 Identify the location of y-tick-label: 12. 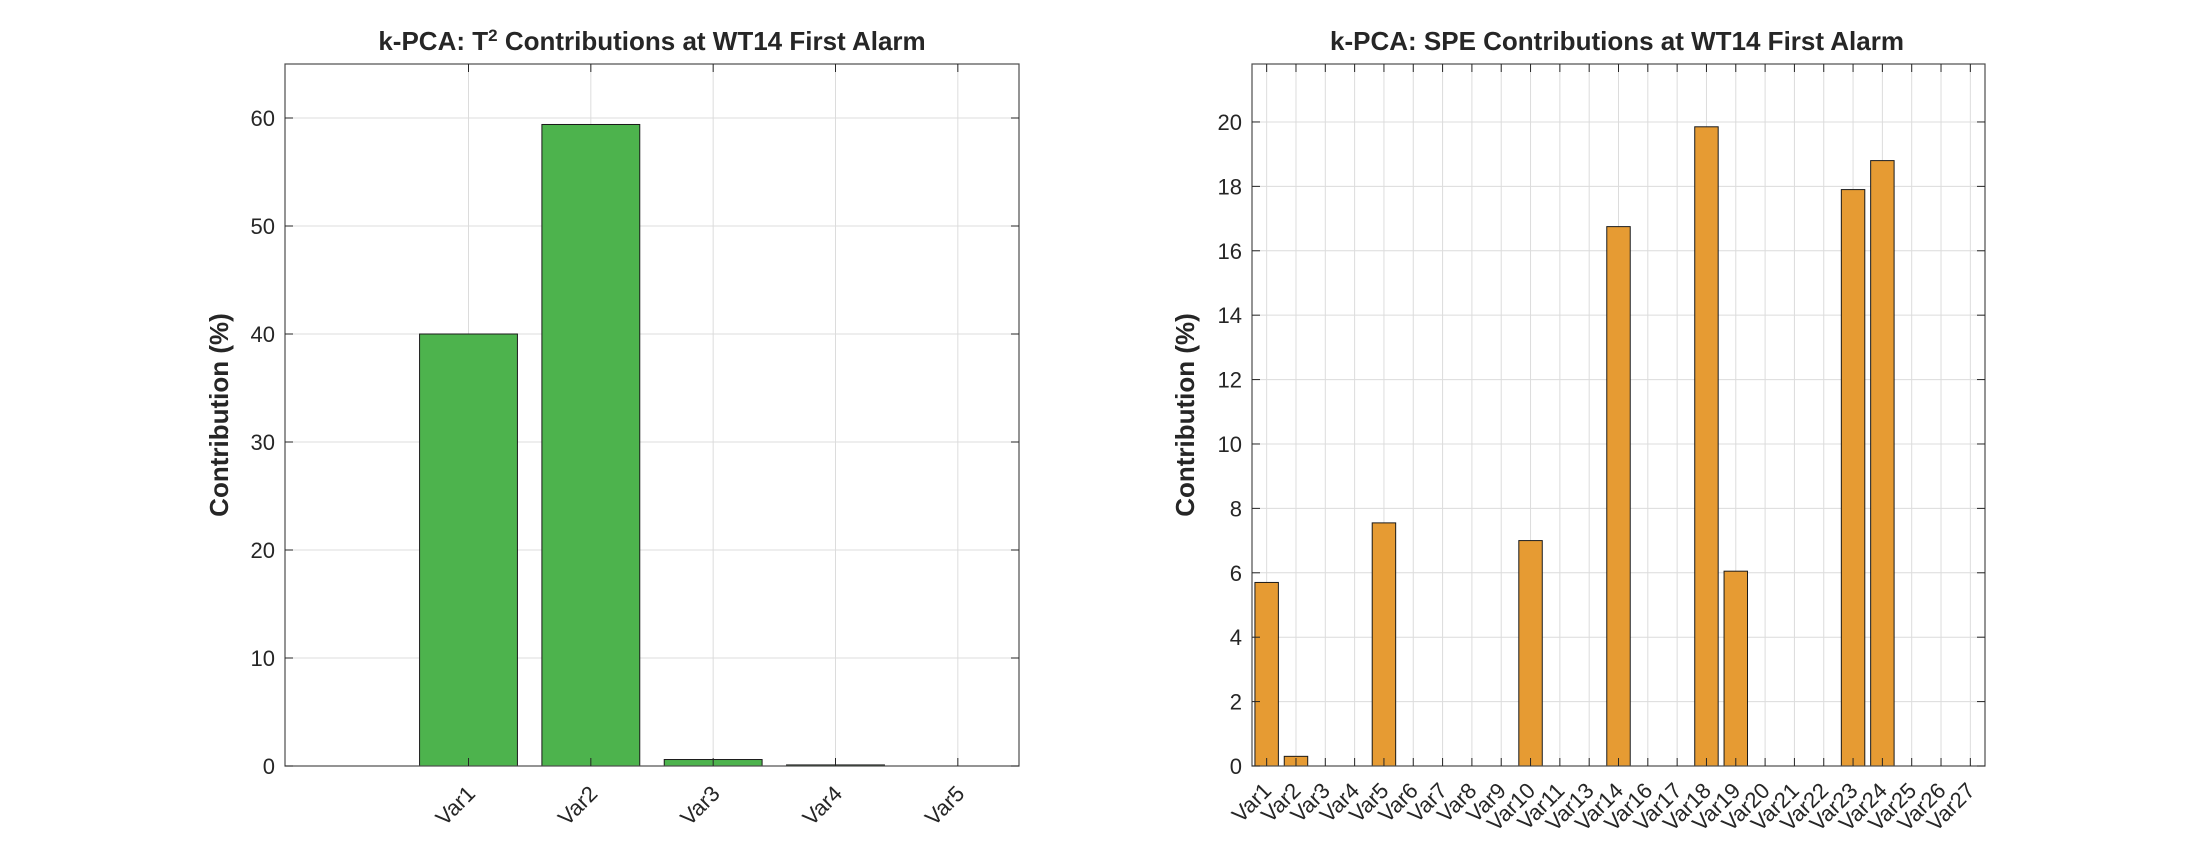
(1230, 380).